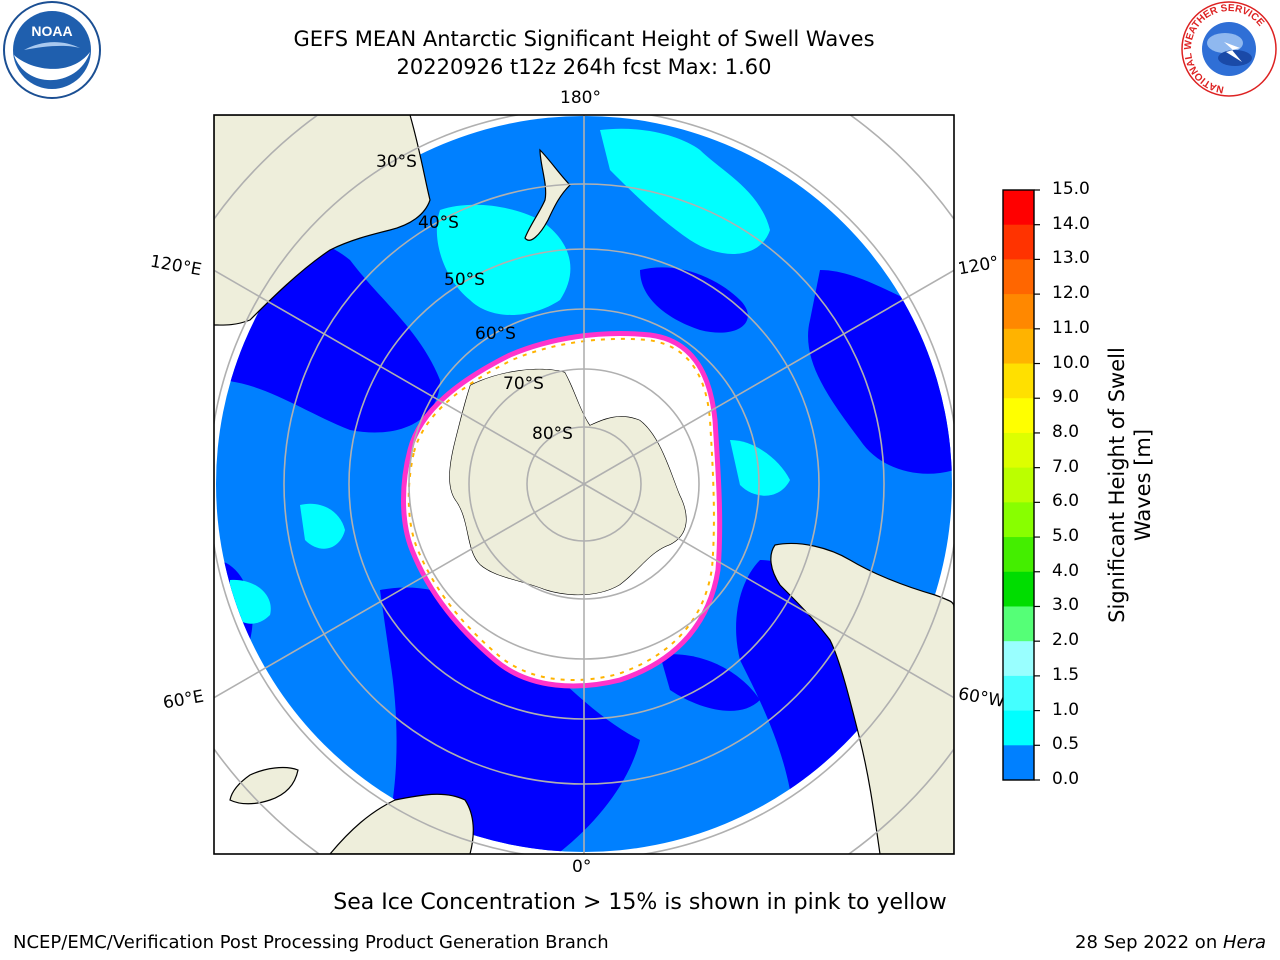  What do you see at coordinates (1071, 362) in the screenshot?
I see `colorbar-tick-label: 10.0` at bounding box center [1071, 362].